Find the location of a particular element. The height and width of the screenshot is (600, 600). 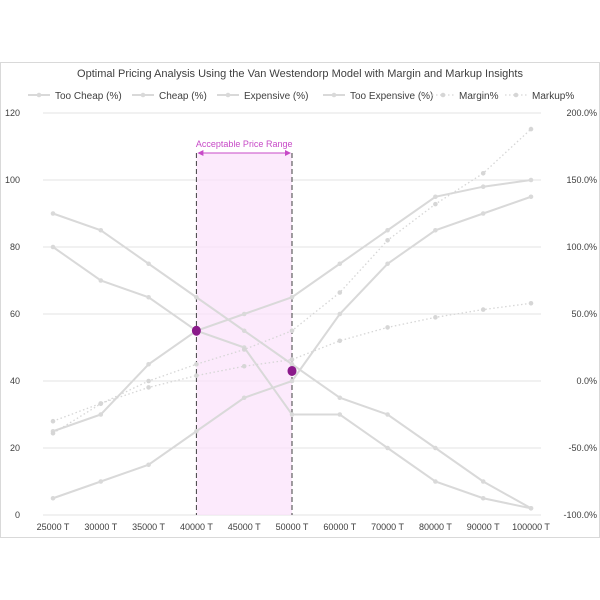

left-axis-tick-label: 0 is located at coordinates (17, 515).